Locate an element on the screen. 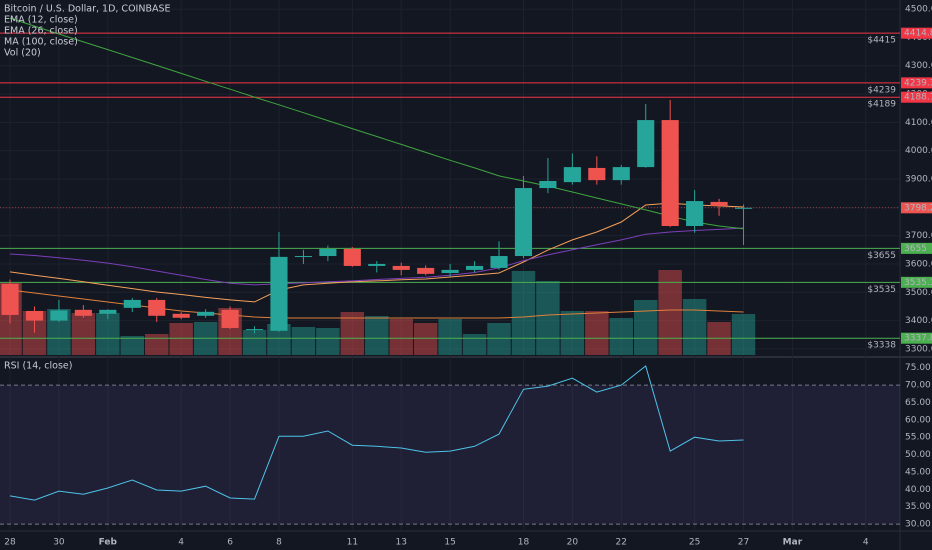 The width and height of the screenshot is (932, 550). pane-title: RSI (14, close) is located at coordinates (38, 366).